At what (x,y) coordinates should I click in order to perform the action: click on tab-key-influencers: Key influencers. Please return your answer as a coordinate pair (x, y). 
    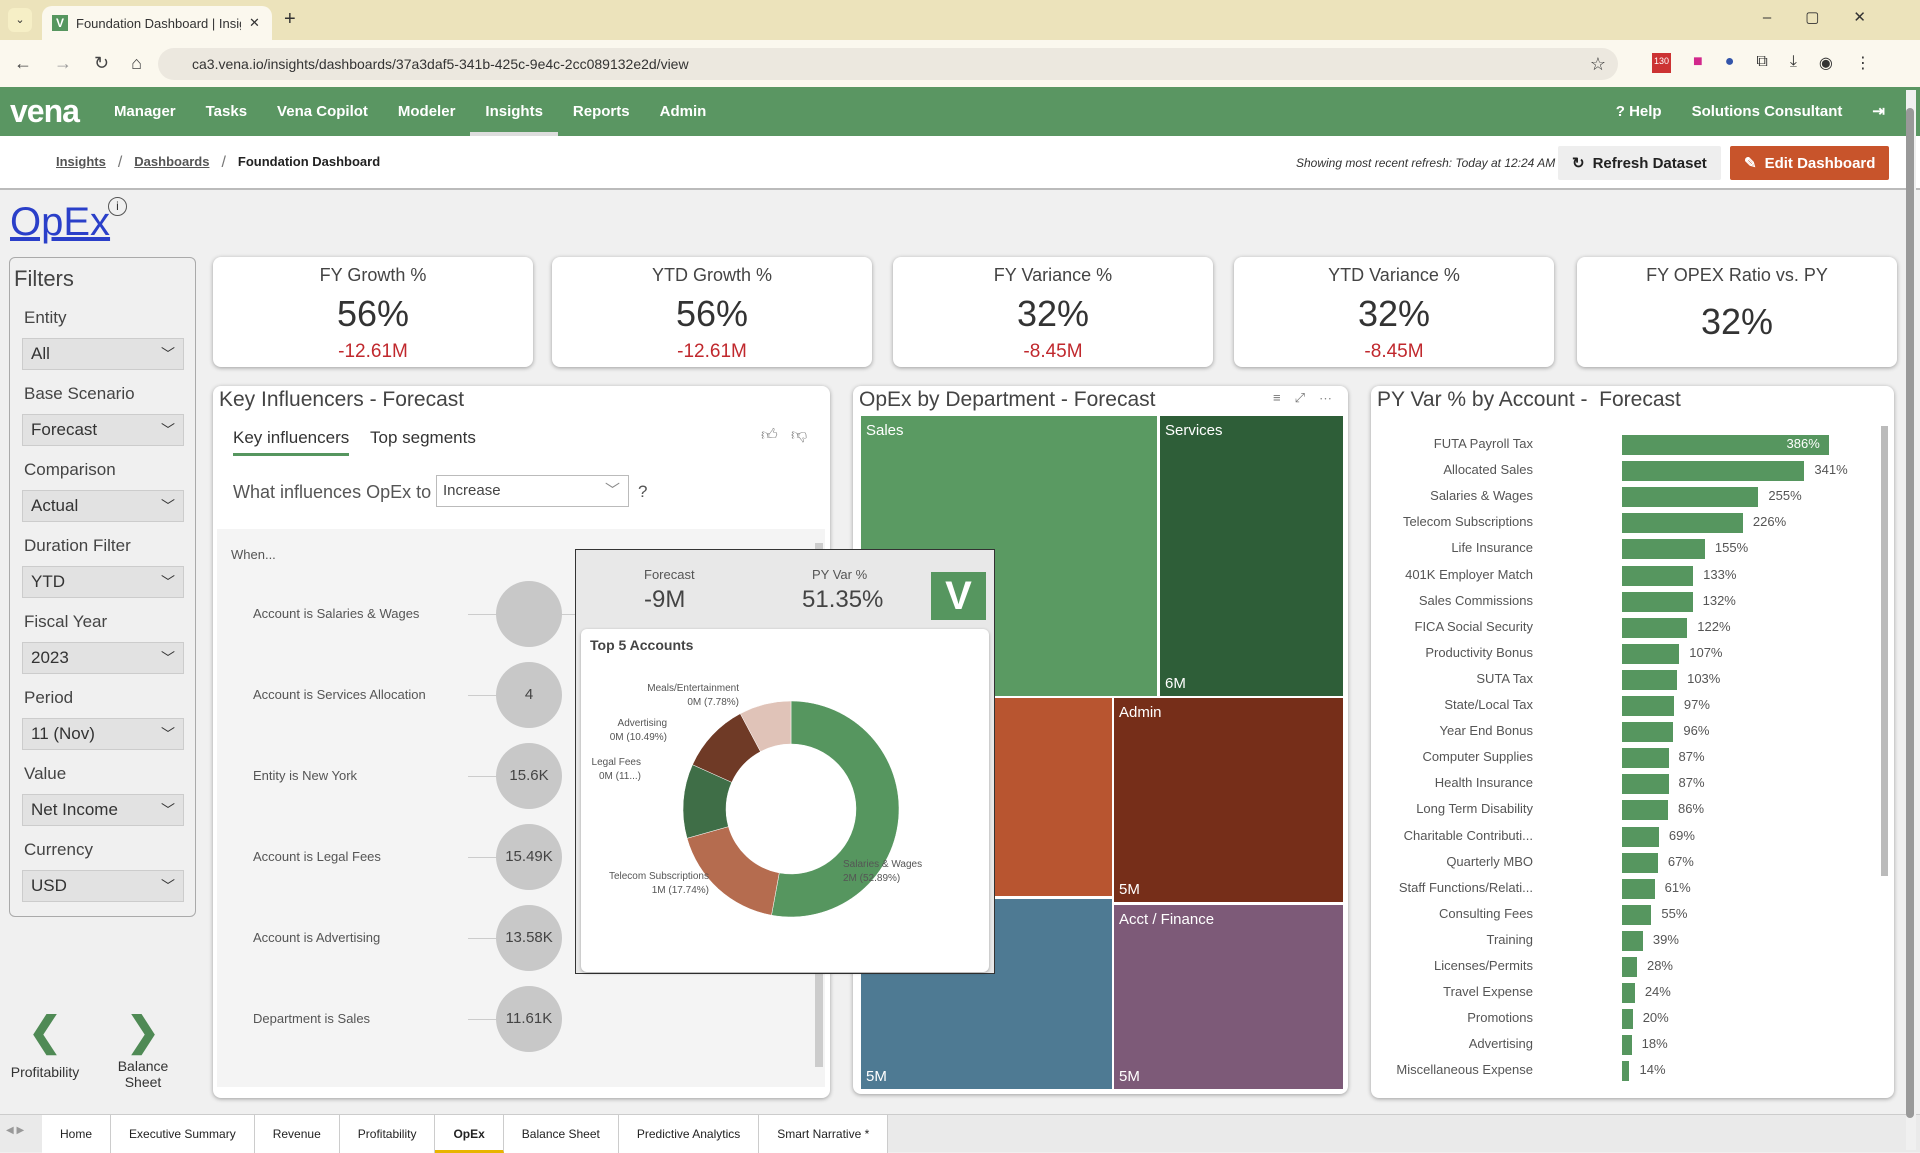
    Looking at the image, I should click on (291, 442).